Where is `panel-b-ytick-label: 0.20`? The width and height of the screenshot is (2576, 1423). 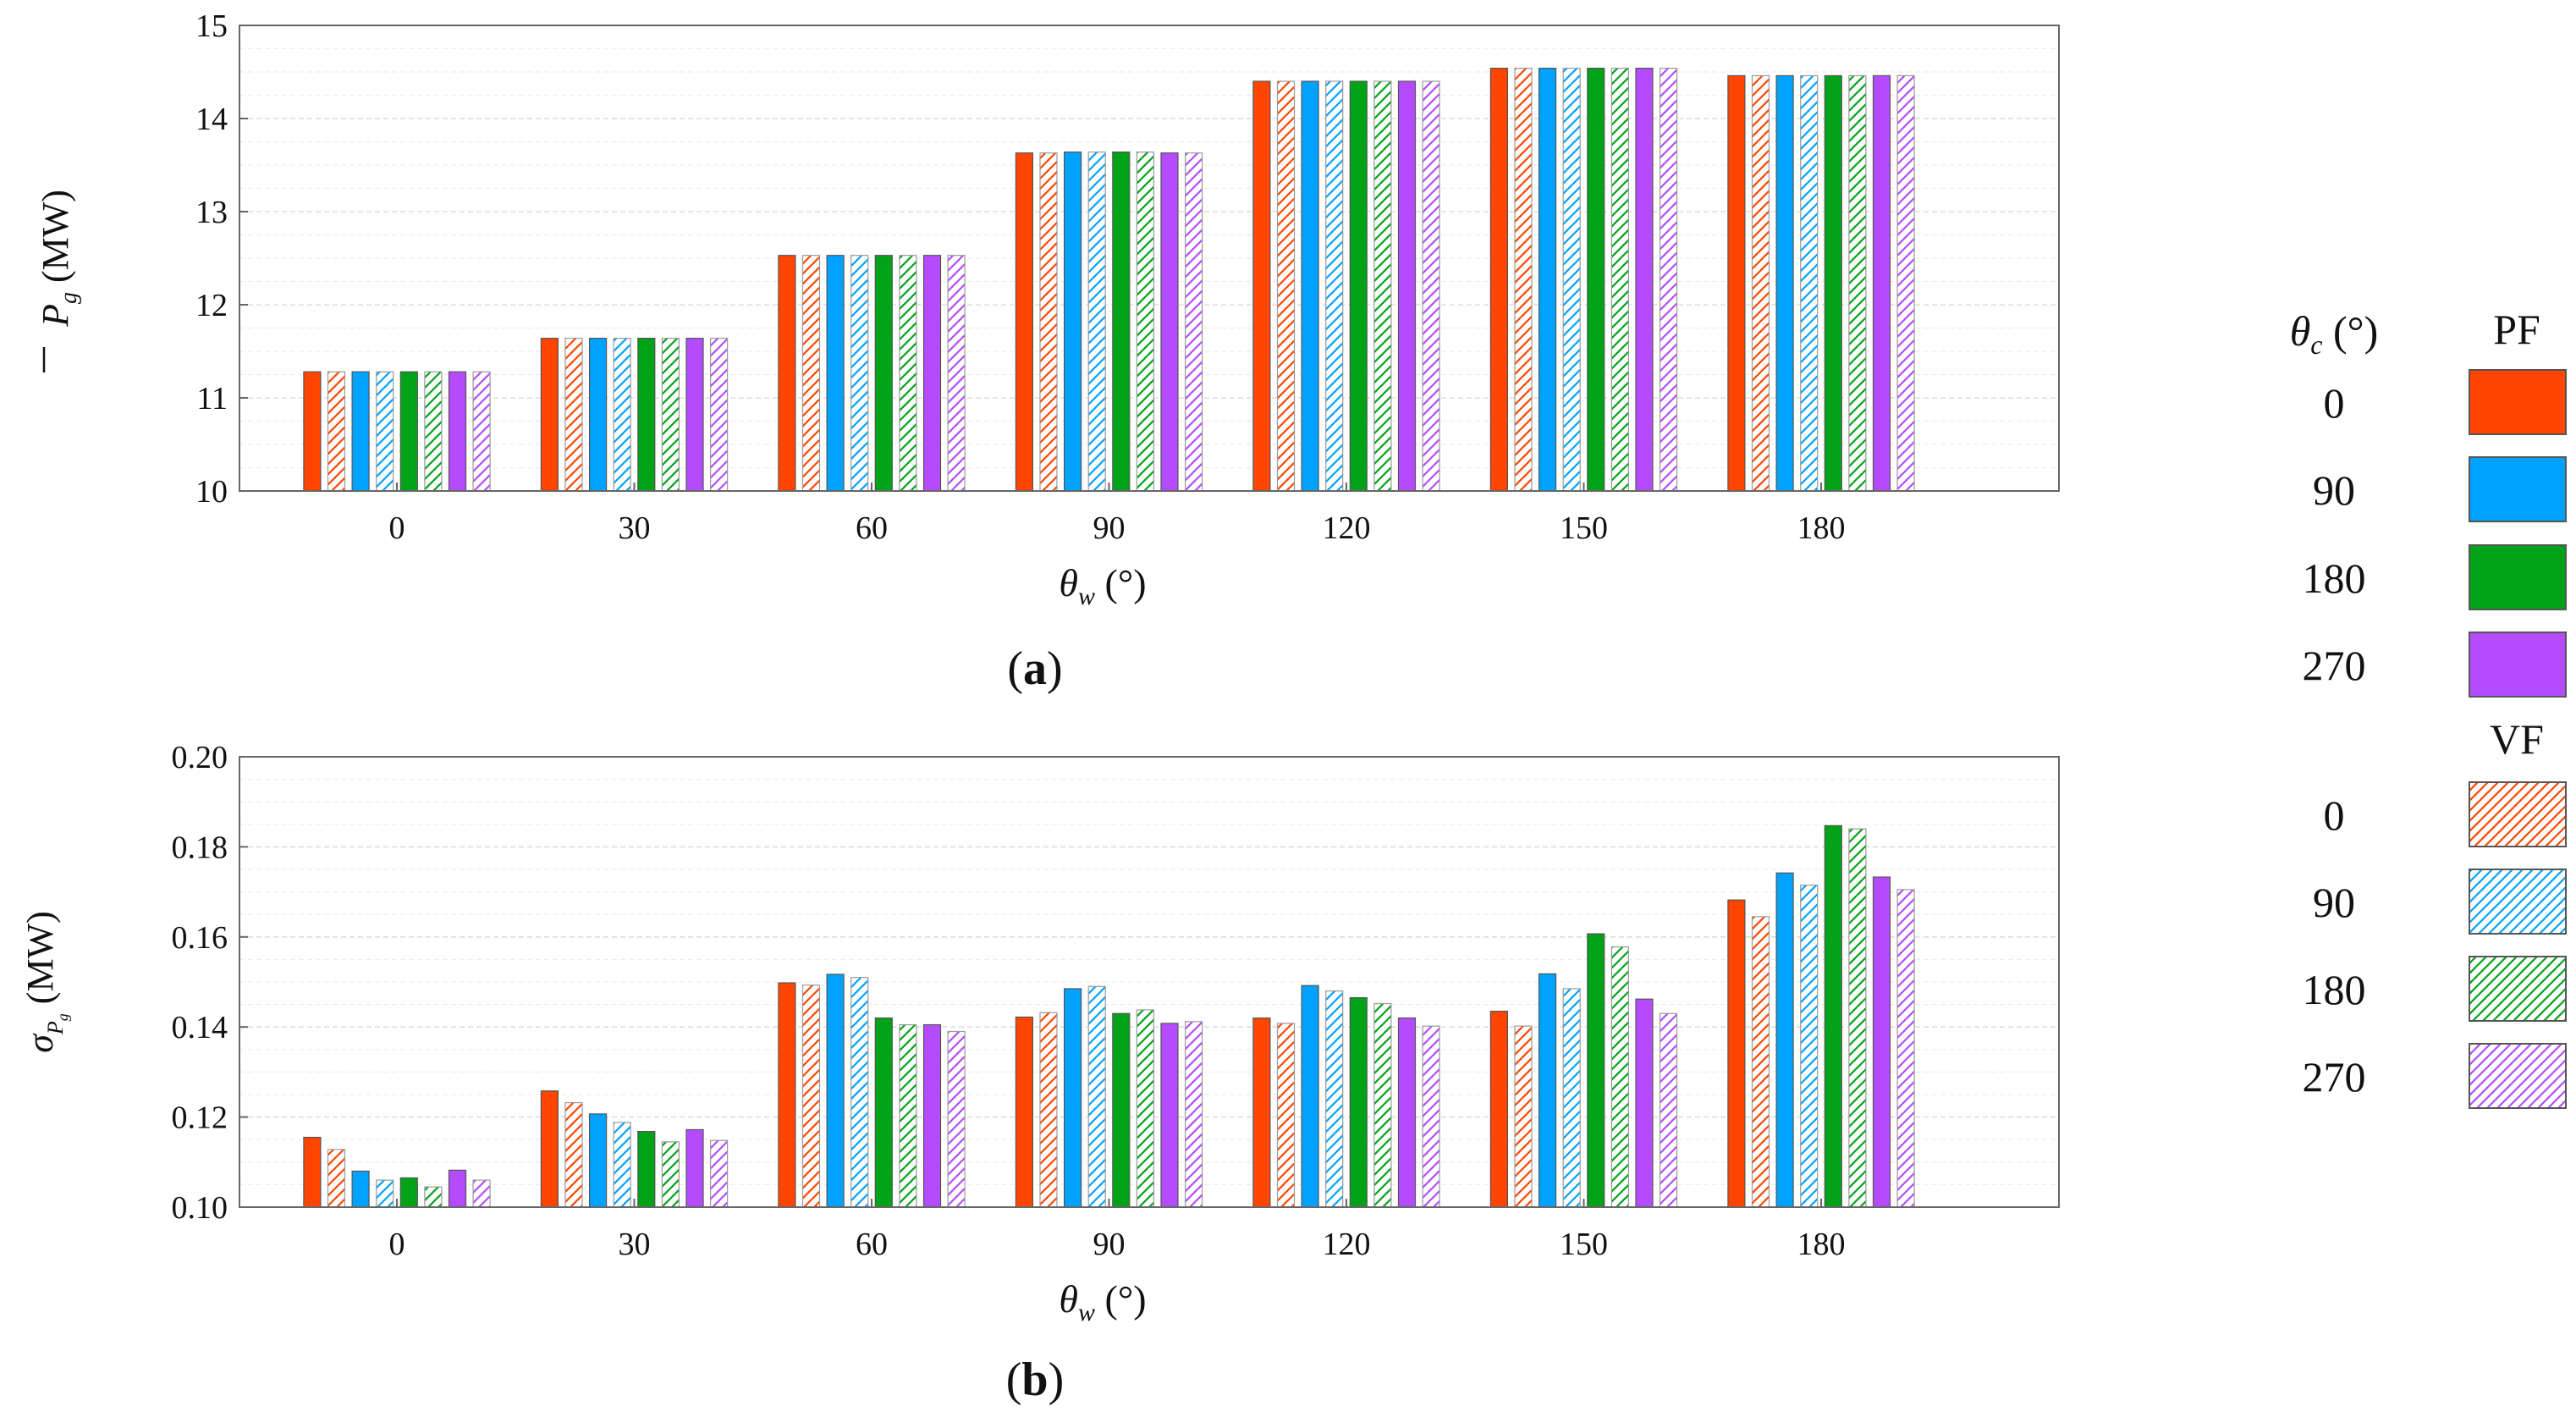 panel-b-ytick-label: 0.20 is located at coordinates (200, 757).